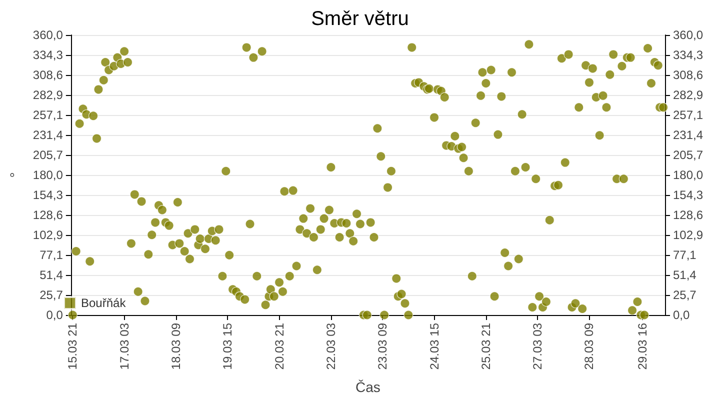 The width and height of the screenshot is (720, 400). Describe the element at coordinates (175, 346) in the screenshot. I see `x-tick-label: 18.03 09` at that location.